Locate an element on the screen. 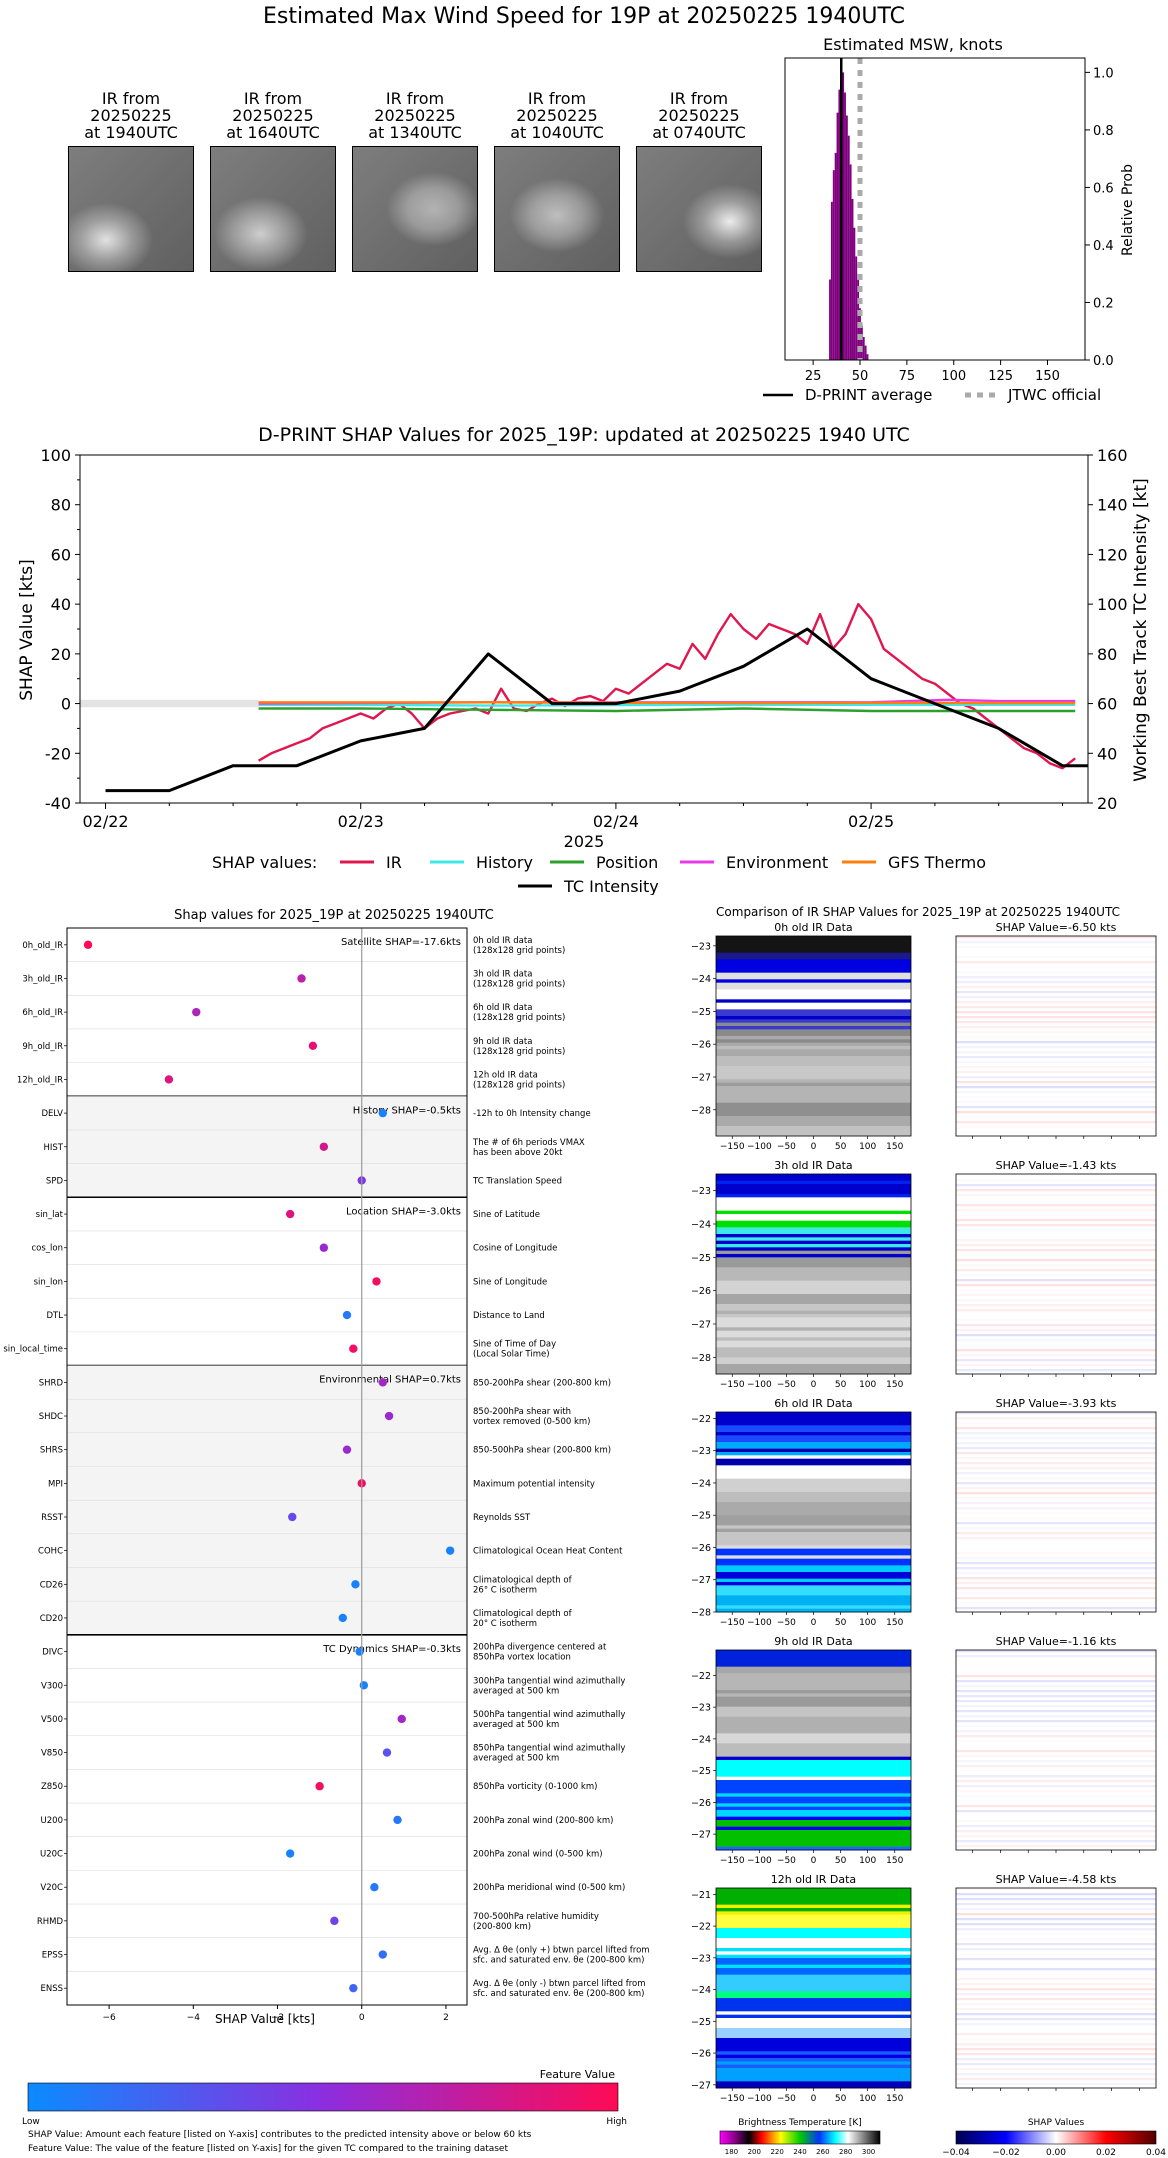 This screenshot has width=1168, height=2158. ir-thumbnail-label-line: at 0740UTC is located at coordinates (699, 132).